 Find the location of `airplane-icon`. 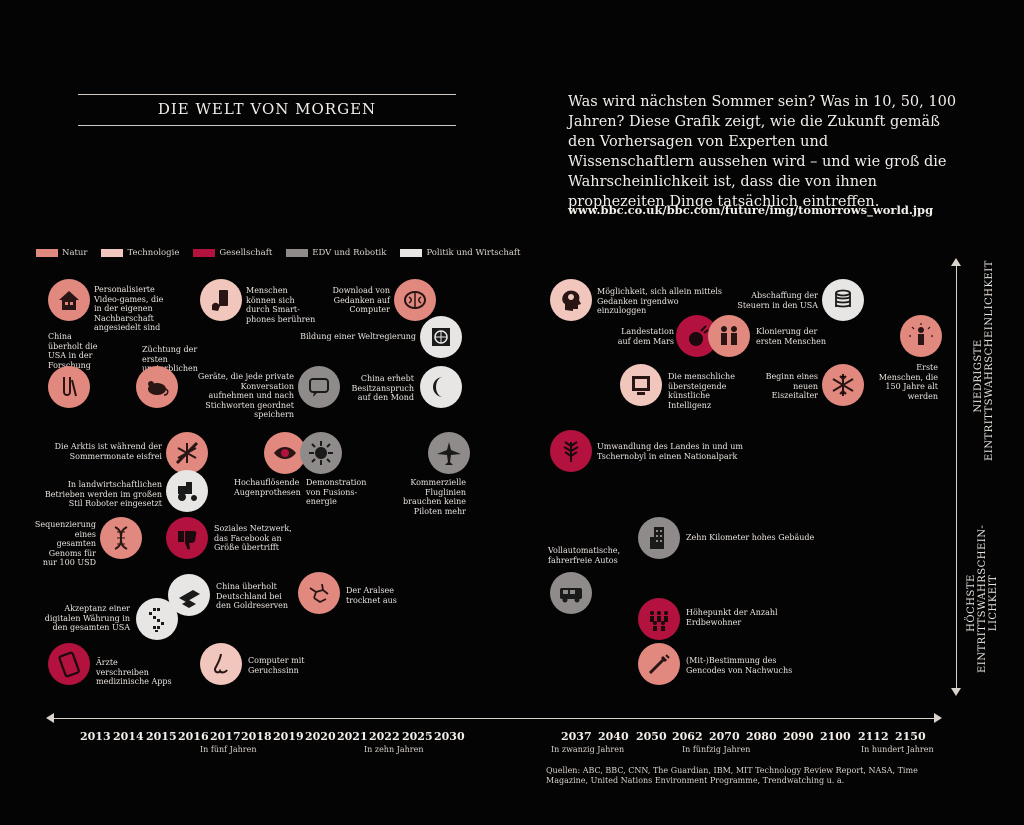

airplane-icon is located at coordinates (449, 453).